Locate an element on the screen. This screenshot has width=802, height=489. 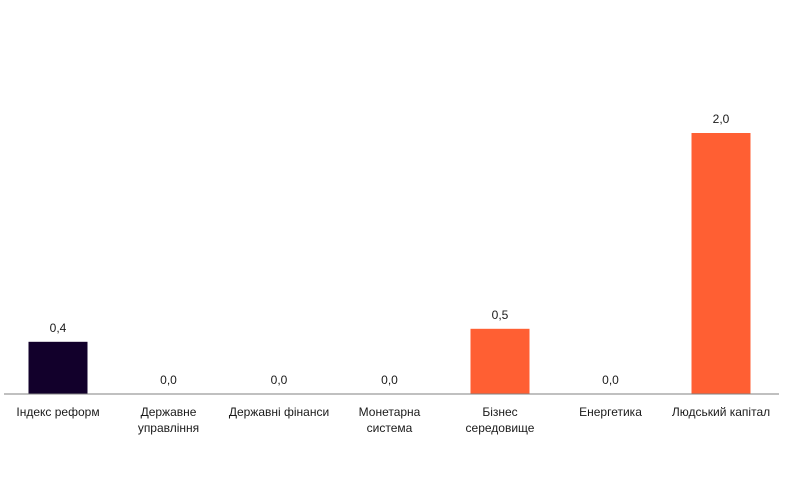
category-label-4: Бізнес середовище is located at coordinates (500, 420).